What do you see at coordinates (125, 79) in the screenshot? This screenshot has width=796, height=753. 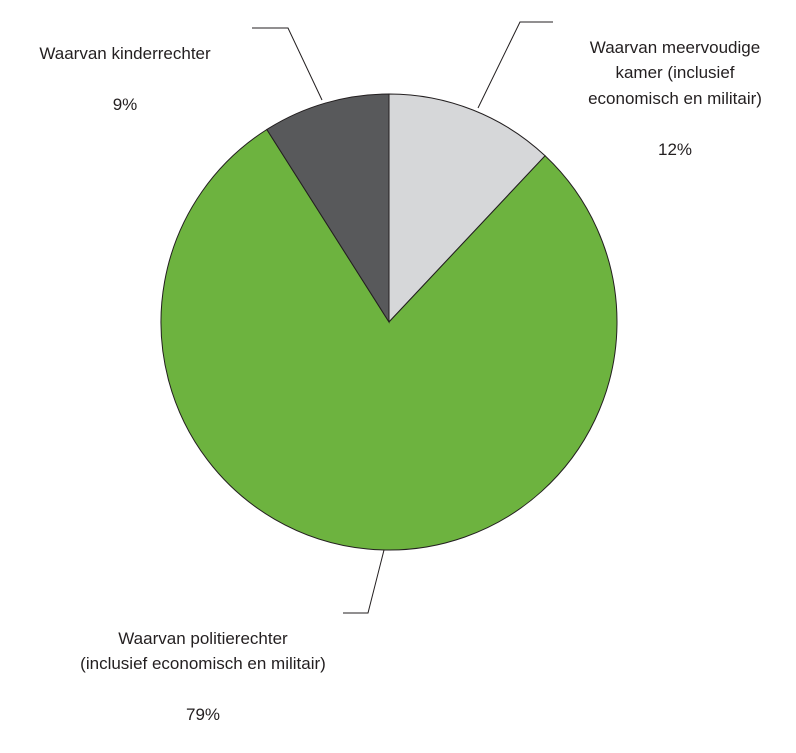 I see `slice-label: Waarvan kinderrechter 9%` at bounding box center [125, 79].